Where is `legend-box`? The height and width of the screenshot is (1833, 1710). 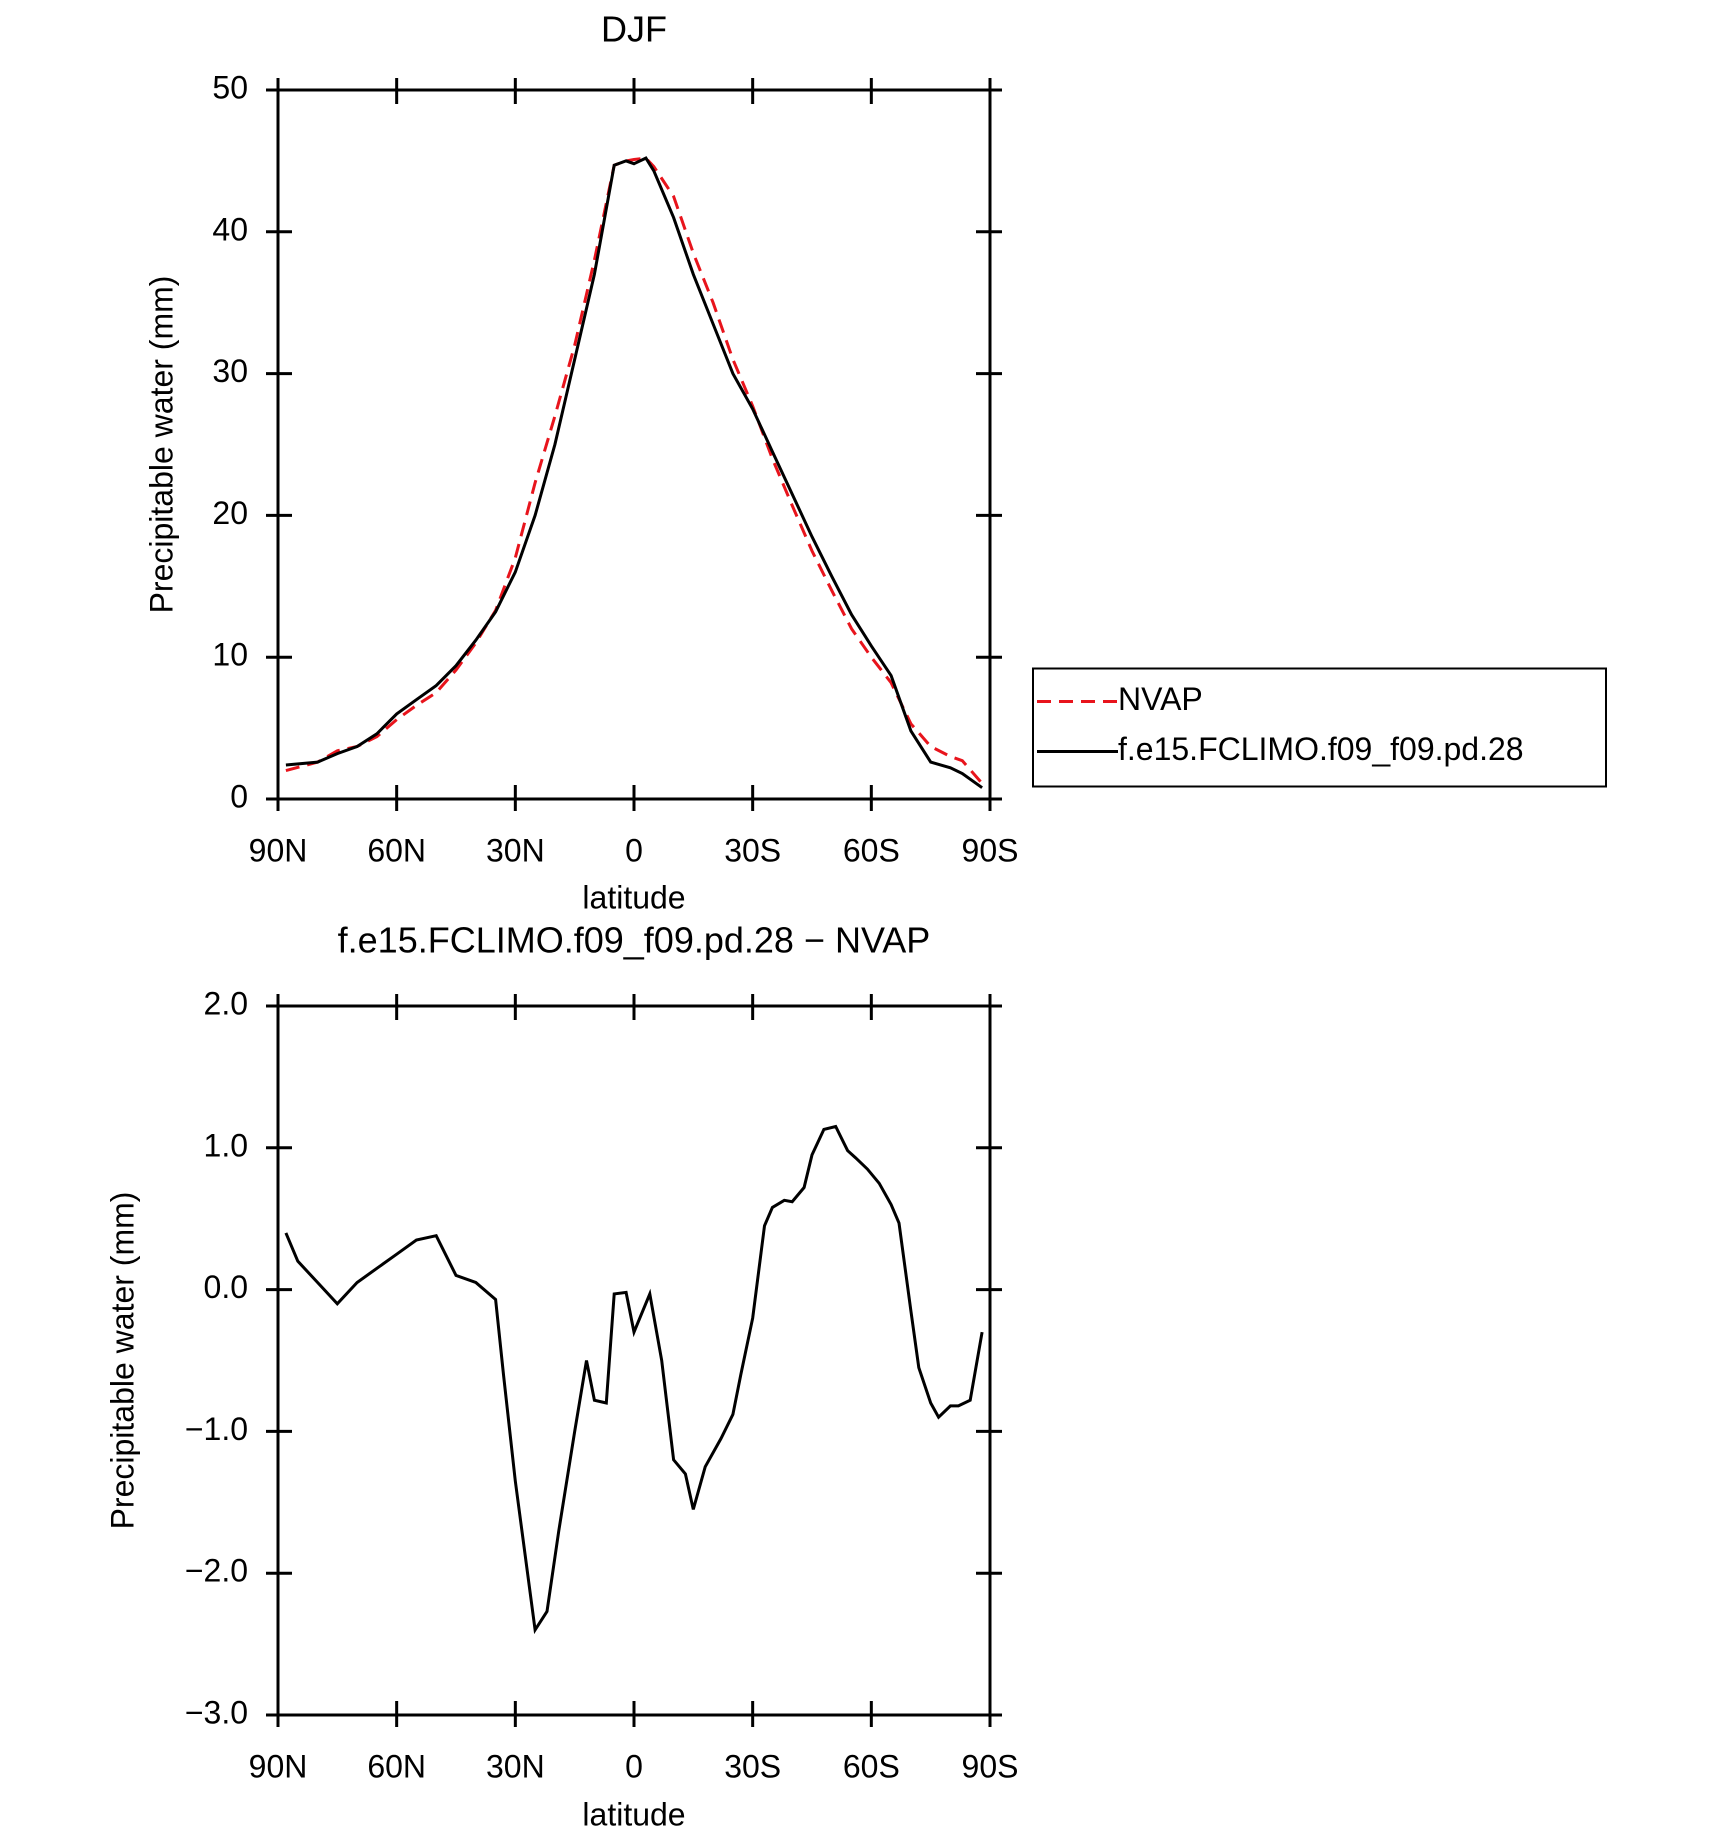 legend-box is located at coordinates (1319, 727).